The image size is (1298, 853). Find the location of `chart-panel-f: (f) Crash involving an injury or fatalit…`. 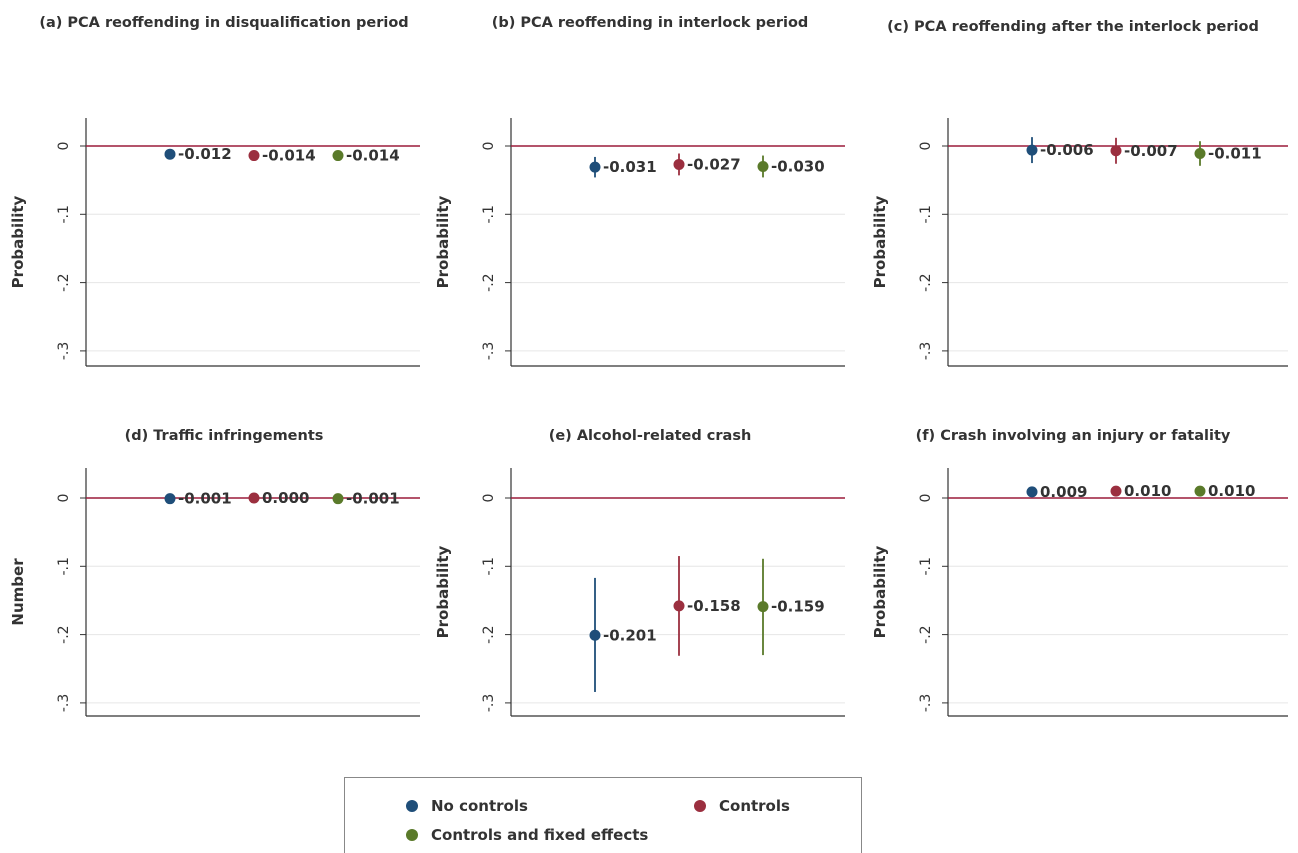

chart-panel-f: (f) Crash involving an injury or fatalit… is located at coordinates (1079, 572).